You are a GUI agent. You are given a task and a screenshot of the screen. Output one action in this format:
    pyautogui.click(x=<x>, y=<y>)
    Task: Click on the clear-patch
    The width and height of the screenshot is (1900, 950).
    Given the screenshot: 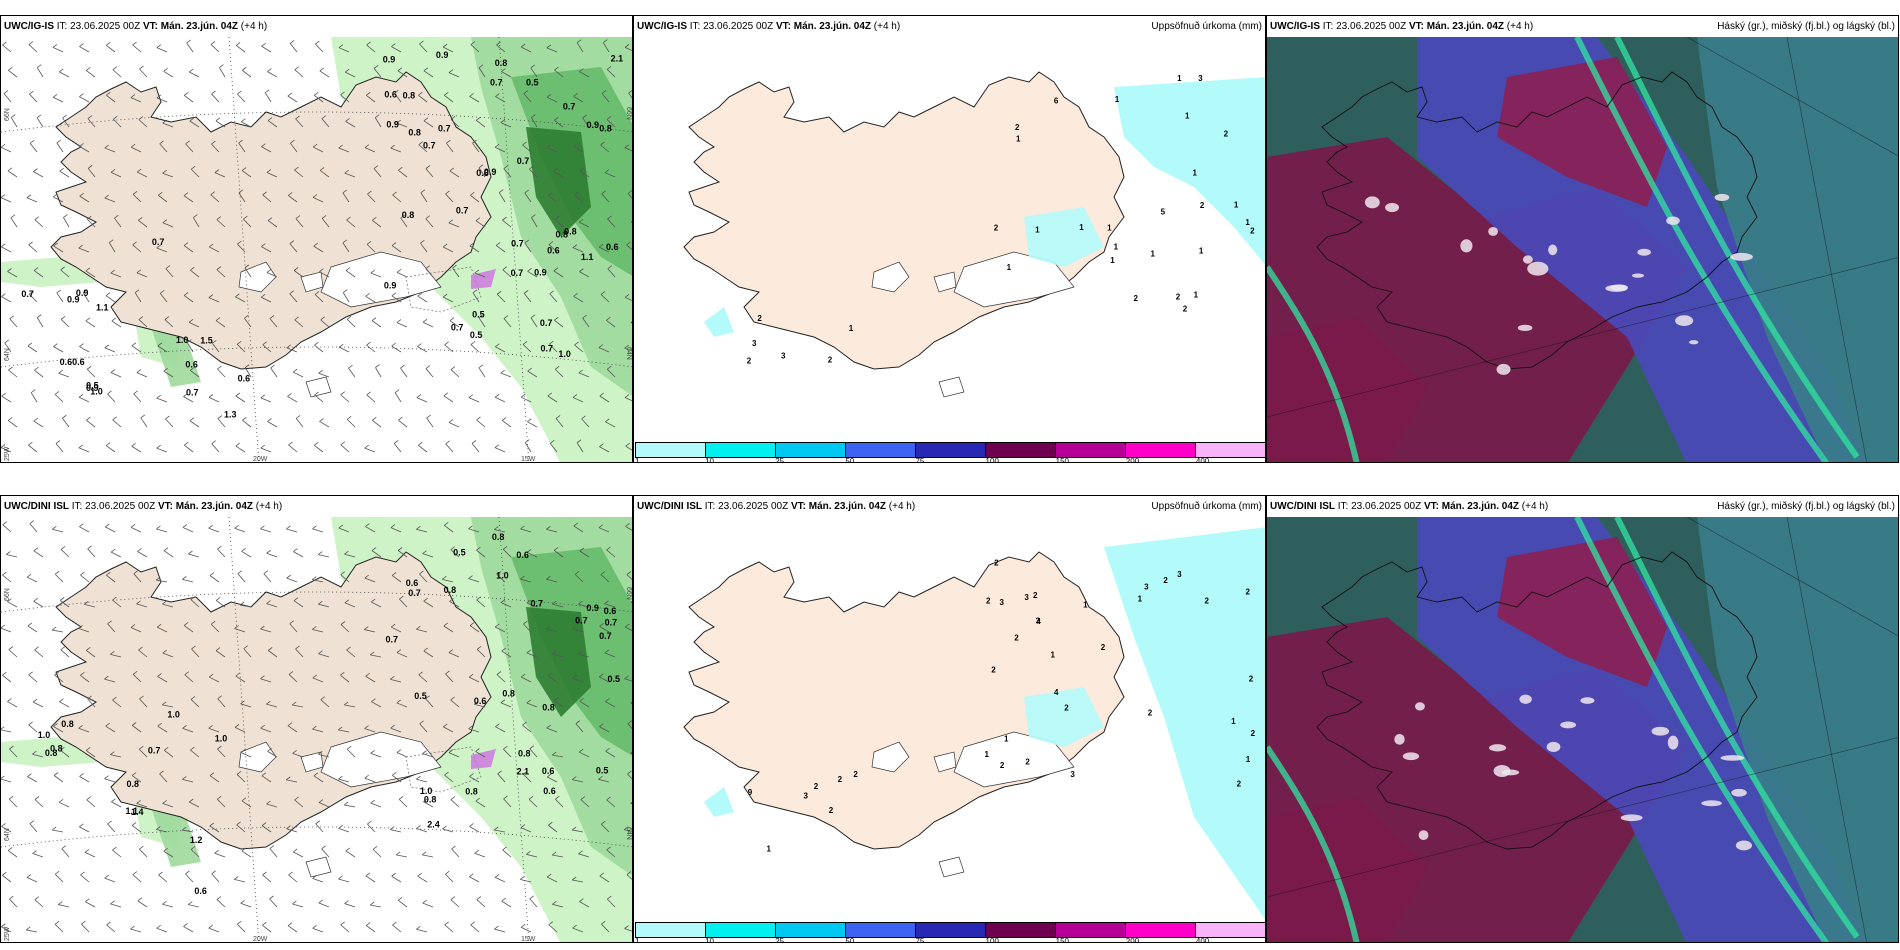 What is the action you would take?
    pyautogui.click(x=1631, y=818)
    